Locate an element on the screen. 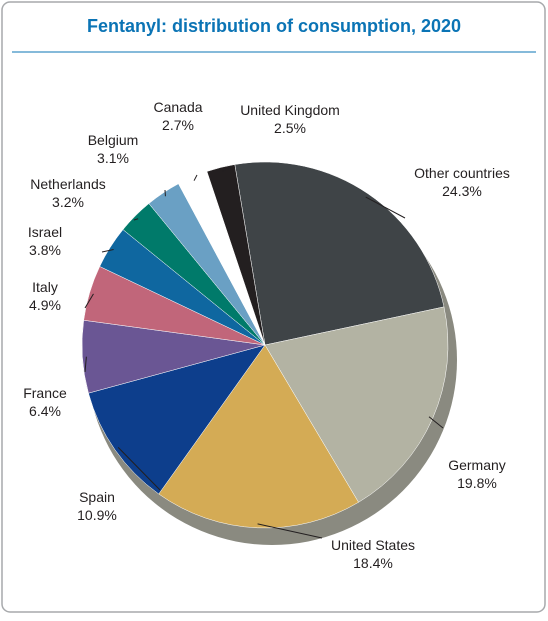  slice-value: 19.8% is located at coordinates (477, 483).